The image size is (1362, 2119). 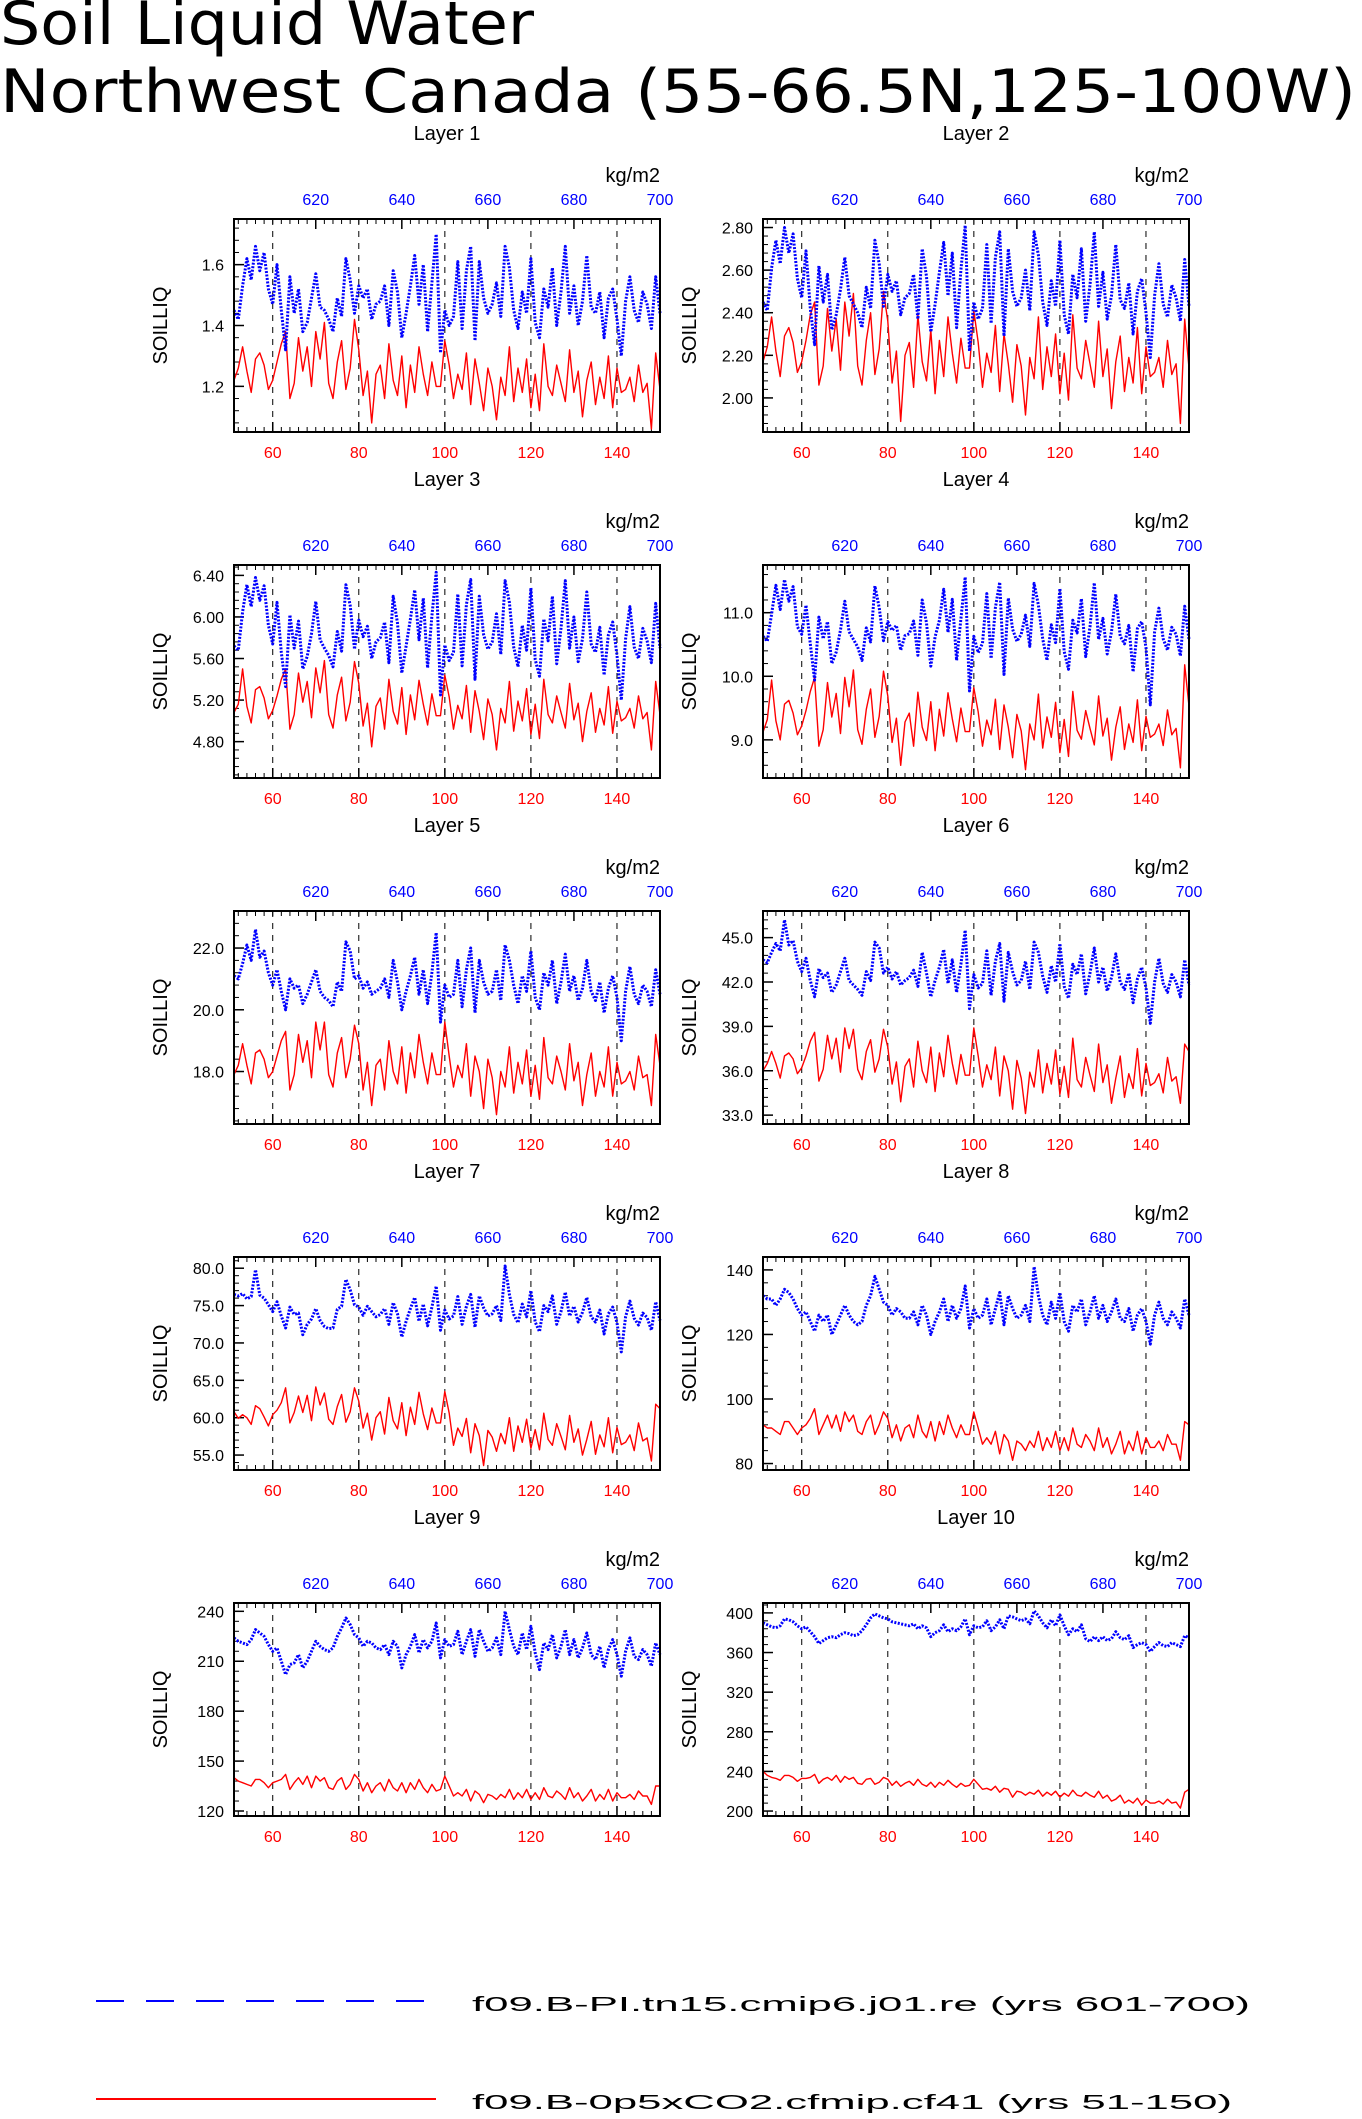 I want to click on panel-title: Layer 7, so click(x=447, y=1172).